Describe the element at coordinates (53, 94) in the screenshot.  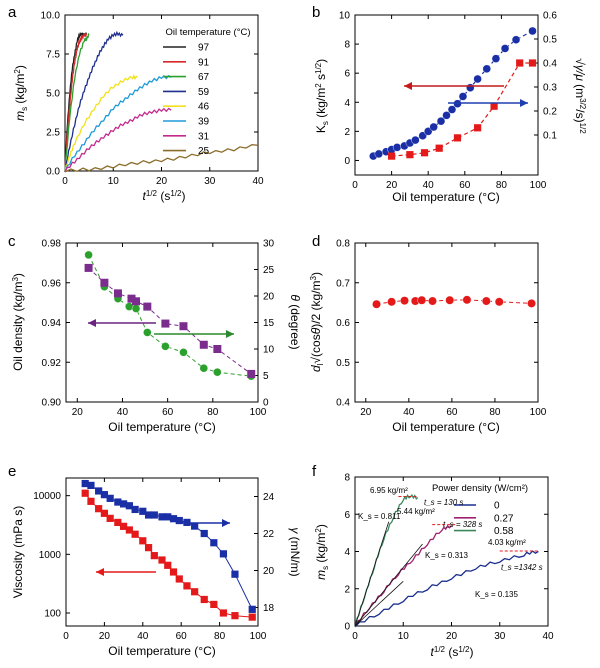
I see `y-tick-label: 5.0` at that location.